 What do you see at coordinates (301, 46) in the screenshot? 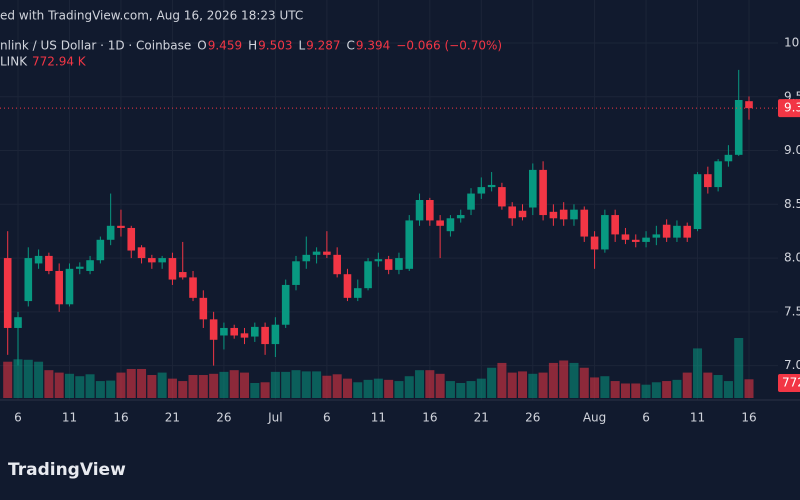
I see `ohlc-key: L` at bounding box center [301, 46].